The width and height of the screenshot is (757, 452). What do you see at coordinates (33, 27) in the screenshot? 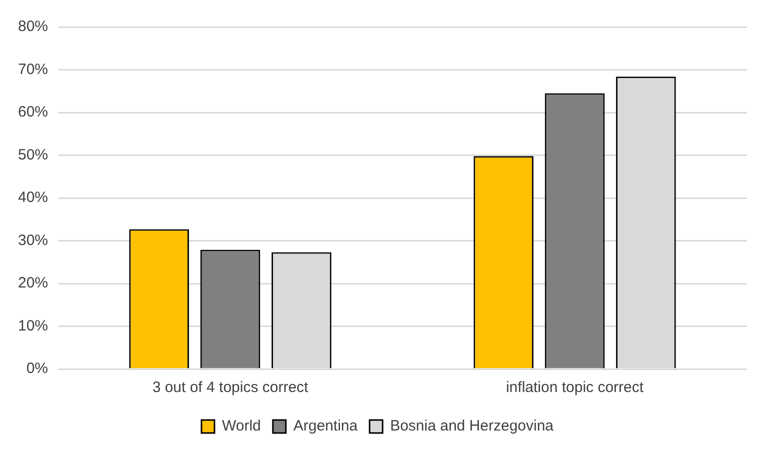
I see `y-tick-label: 80%` at bounding box center [33, 27].